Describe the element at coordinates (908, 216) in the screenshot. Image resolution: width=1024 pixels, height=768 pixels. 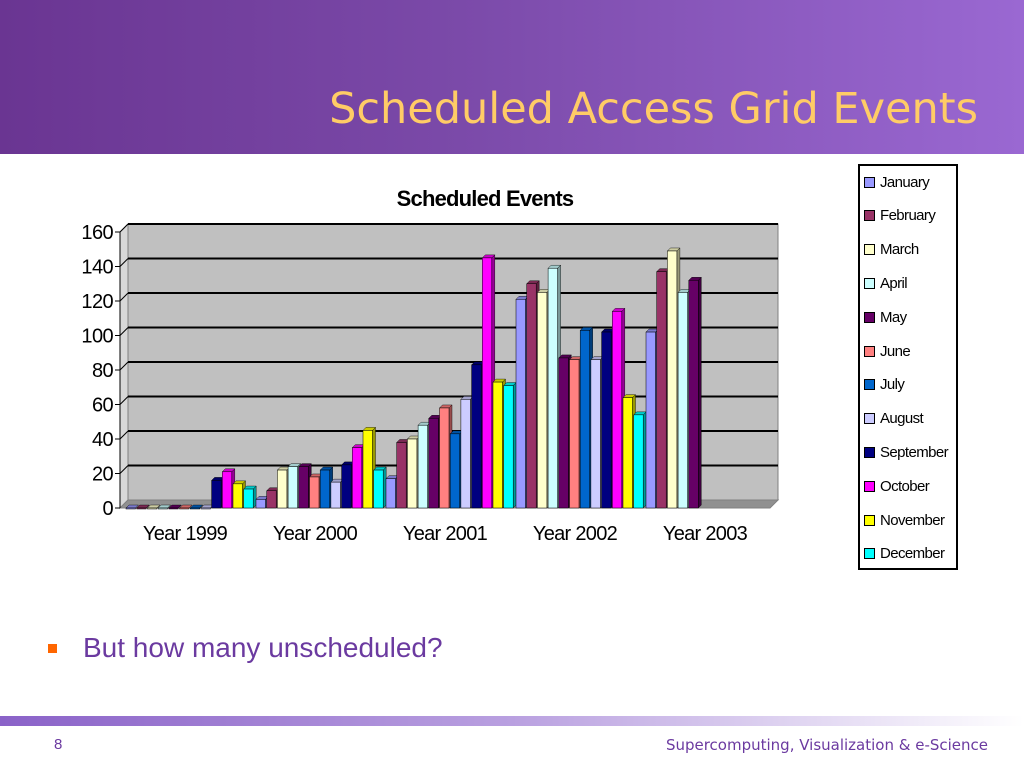
I see `legend-label: February` at that location.